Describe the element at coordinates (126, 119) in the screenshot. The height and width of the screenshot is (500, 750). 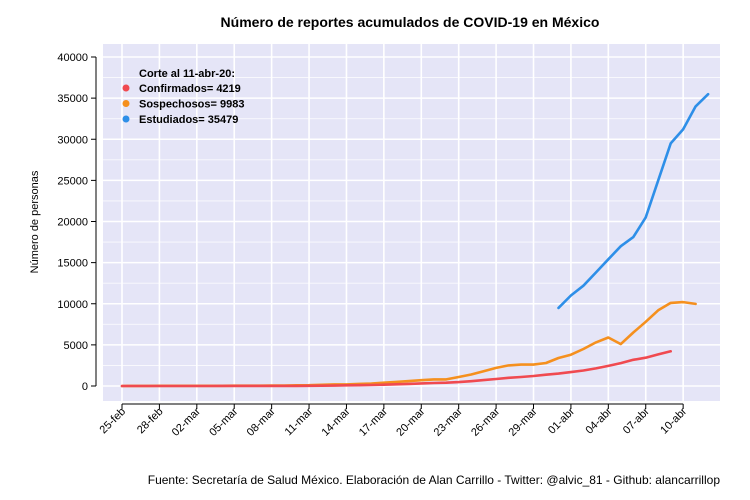
I see `legend-marker-estudiados` at that location.